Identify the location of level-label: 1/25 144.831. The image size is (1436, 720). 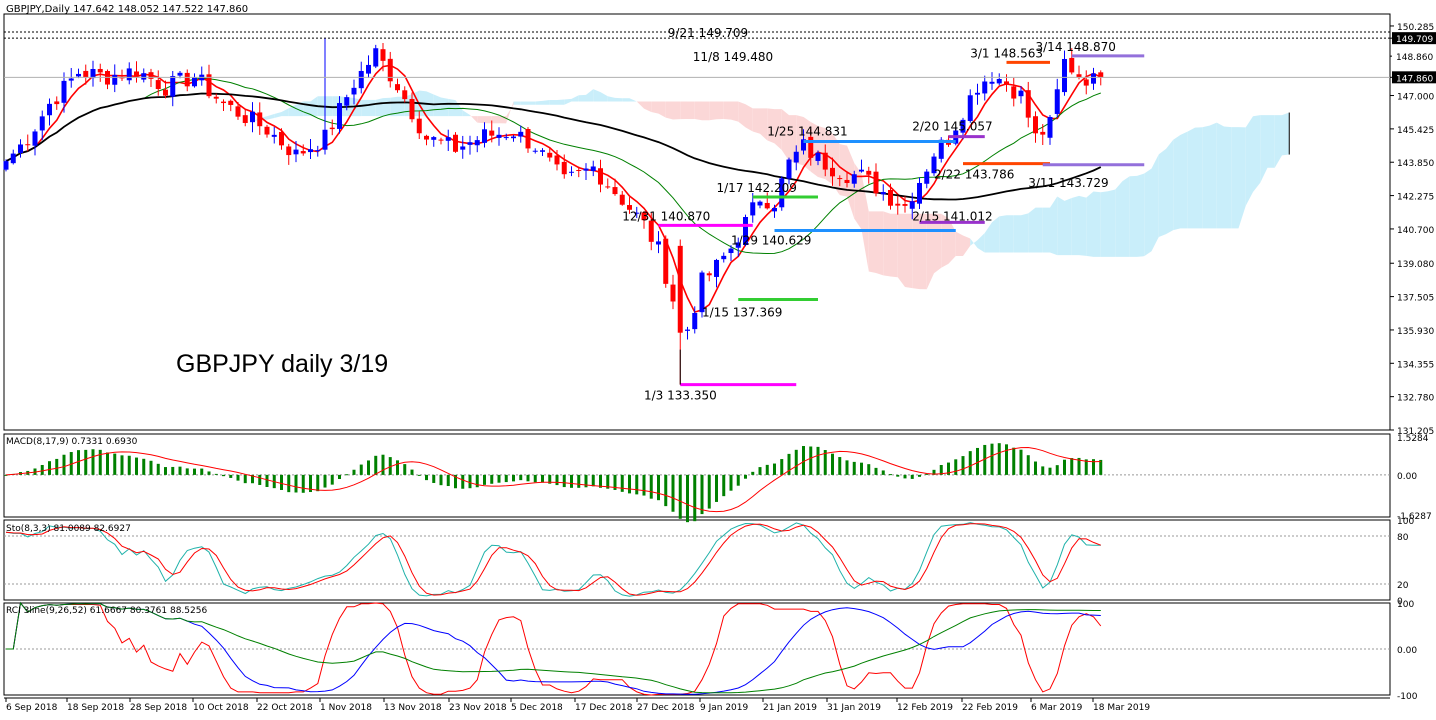
(807, 131).